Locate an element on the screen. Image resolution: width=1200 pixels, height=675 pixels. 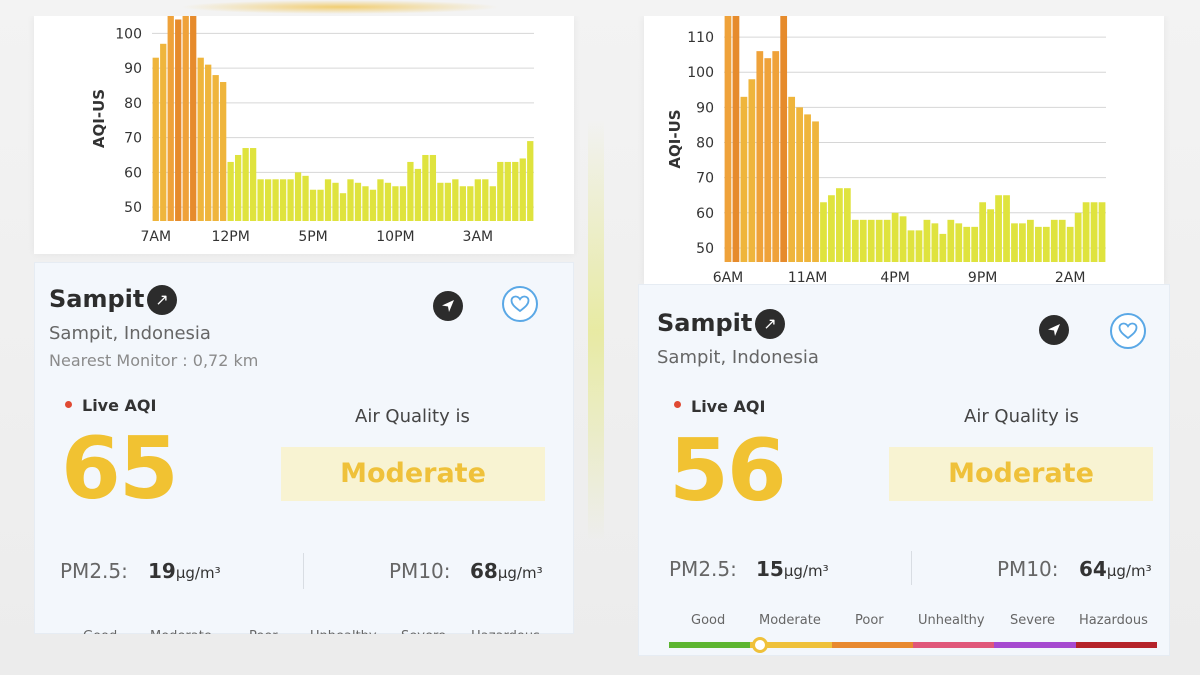
open-external-icon: ↗ is located at coordinates (770, 324).